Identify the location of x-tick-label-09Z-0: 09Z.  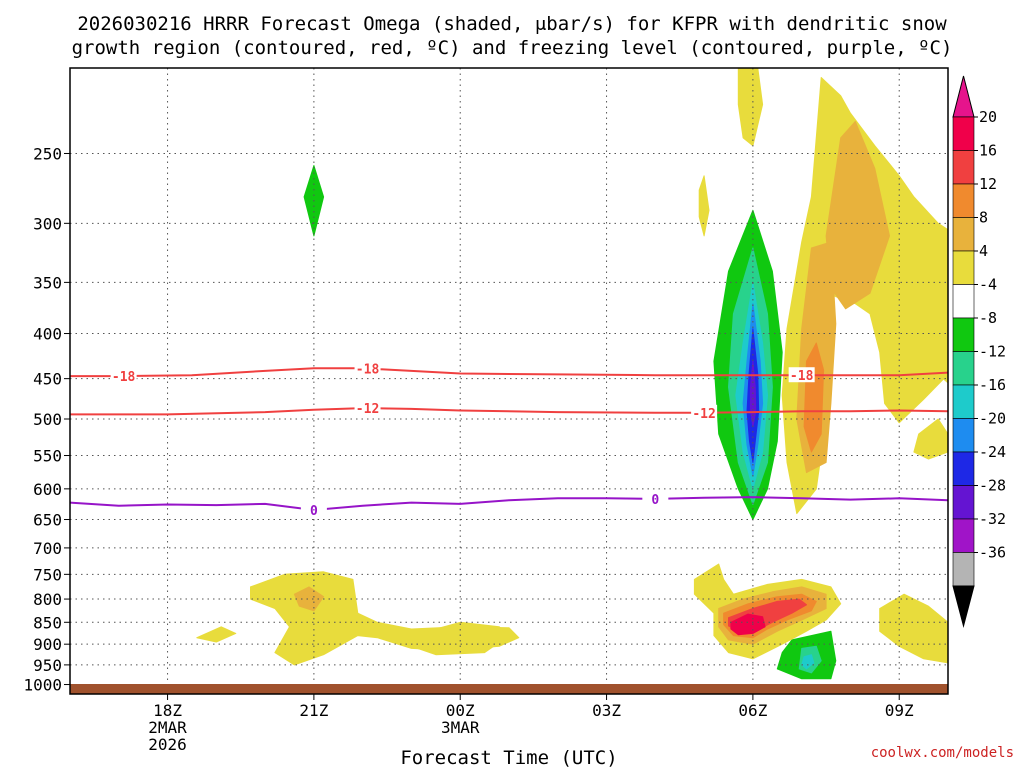
(899, 710).